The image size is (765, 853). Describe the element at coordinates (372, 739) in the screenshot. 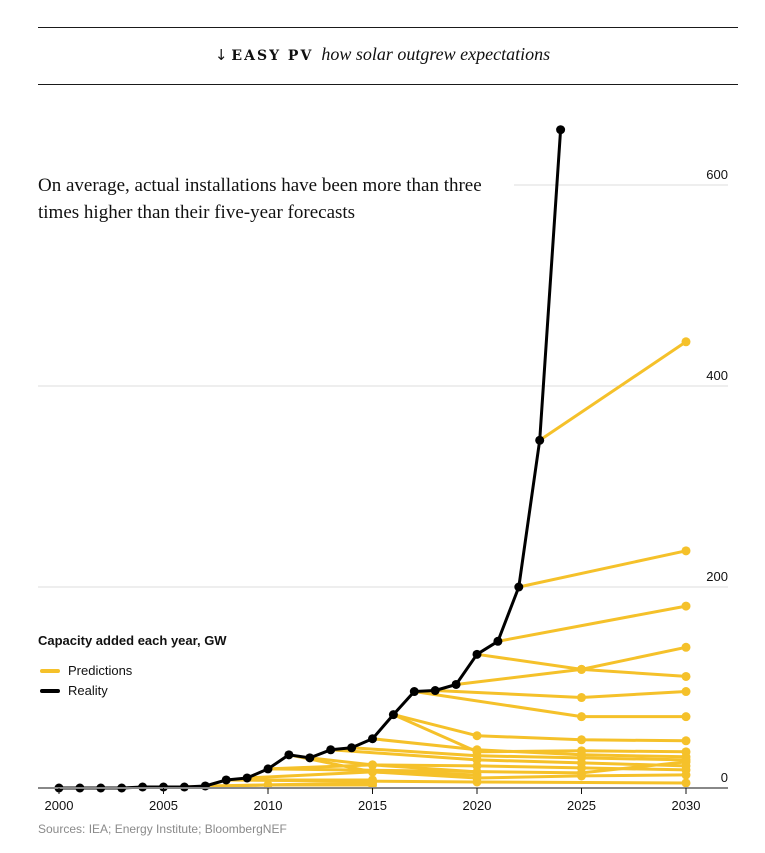

I see `reality-point-2015` at that location.